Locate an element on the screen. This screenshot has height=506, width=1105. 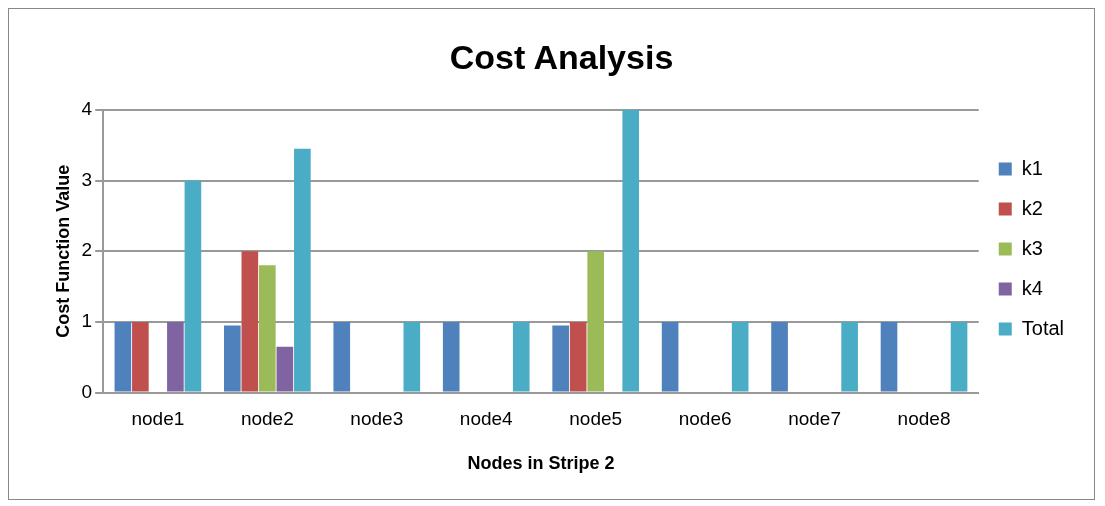
y-tick-label: 0 is located at coordinates (87, 391).